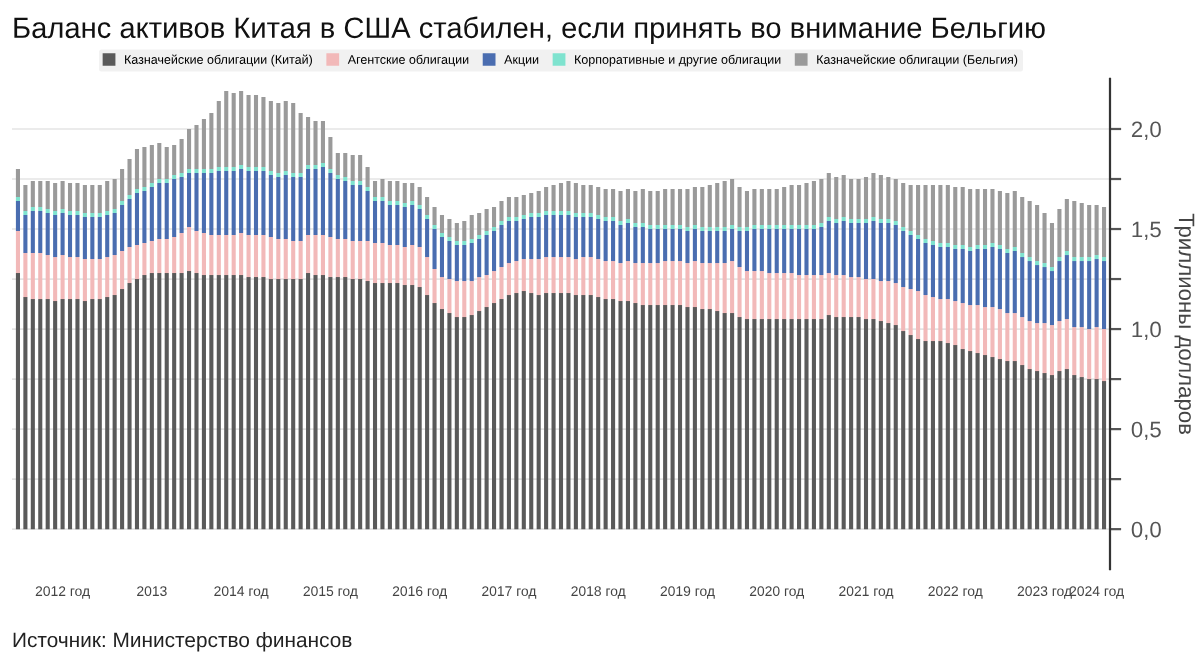  I want to click on text: Источник: Министерство финансов, so click(182, 642).